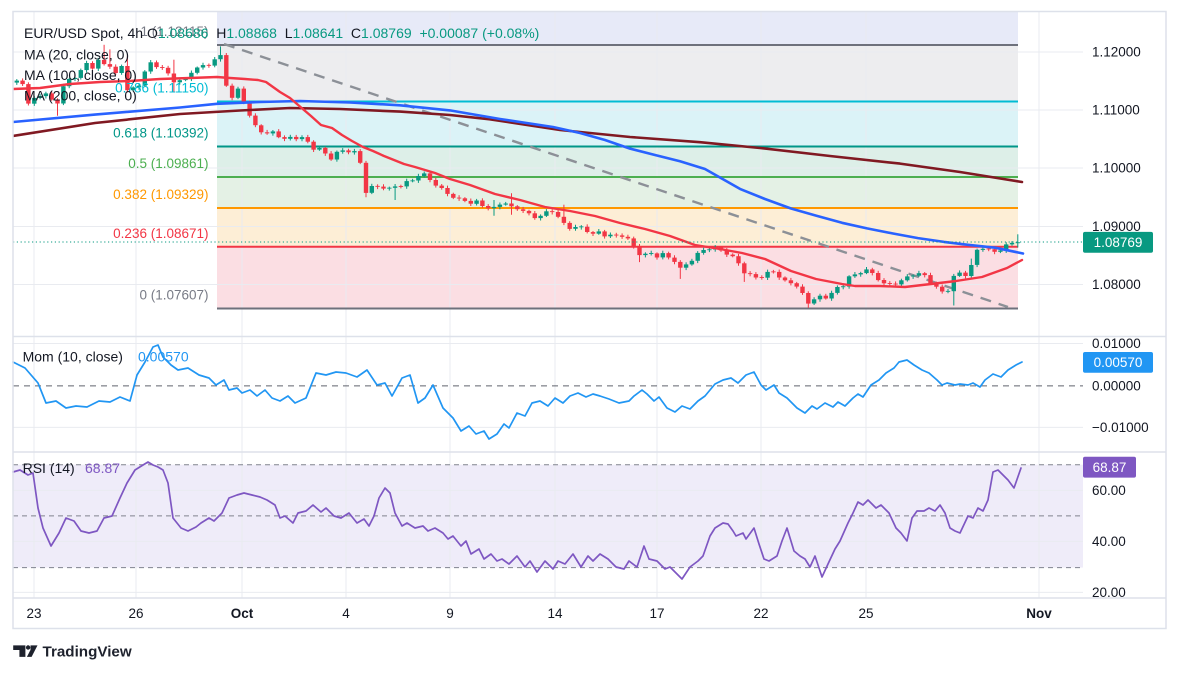  What do you see at coordinates (1109, 490) in the screenshot?
I see `svg-text: 60.00` at bounding box center [1109, 490].